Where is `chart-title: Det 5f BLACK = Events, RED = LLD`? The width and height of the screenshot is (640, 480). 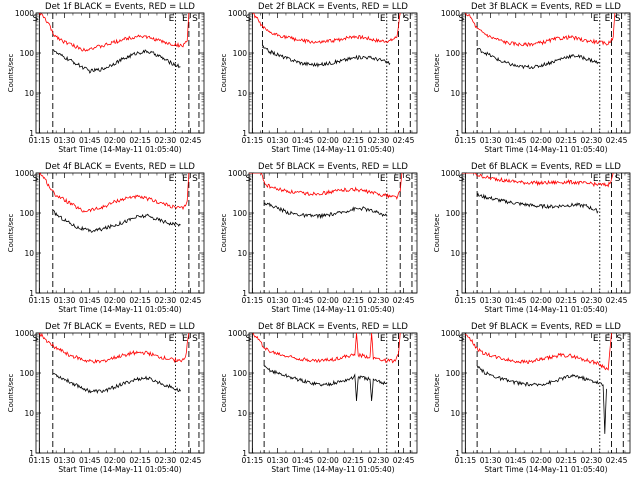
chart-title: Det 5f BLACK = Events, RED = LLD is located at coordinates (333, 167).